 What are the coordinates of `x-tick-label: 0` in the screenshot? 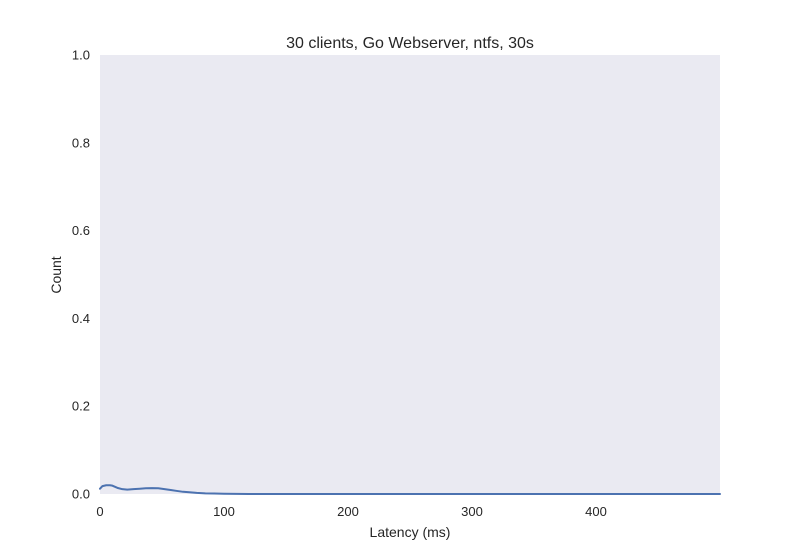 It's located at (99, 511).